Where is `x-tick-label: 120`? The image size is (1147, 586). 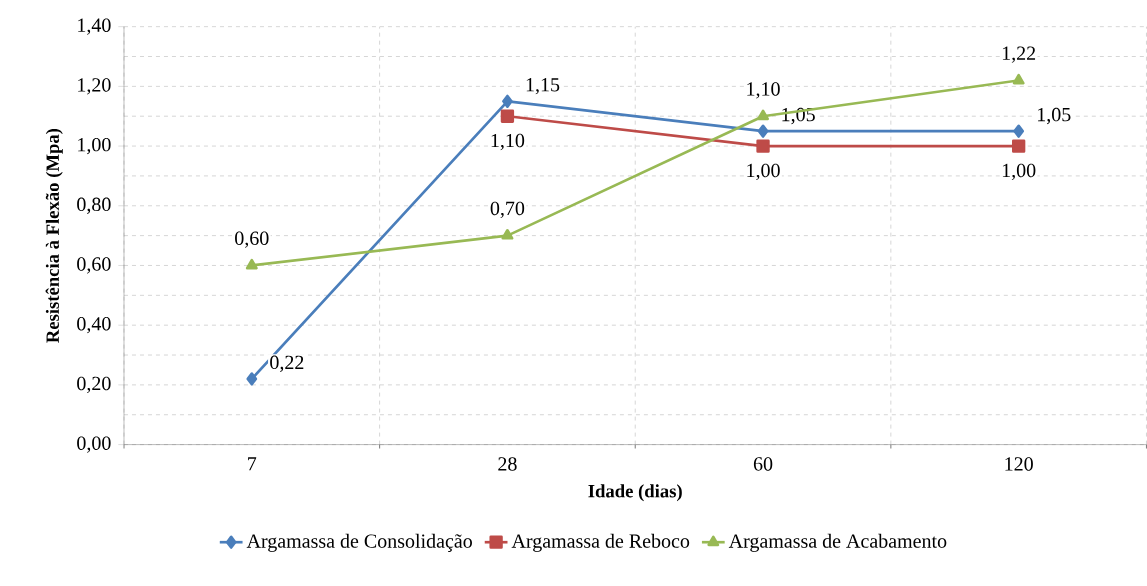 x-tick-label: 120 is located at coordinates (1019, 464).